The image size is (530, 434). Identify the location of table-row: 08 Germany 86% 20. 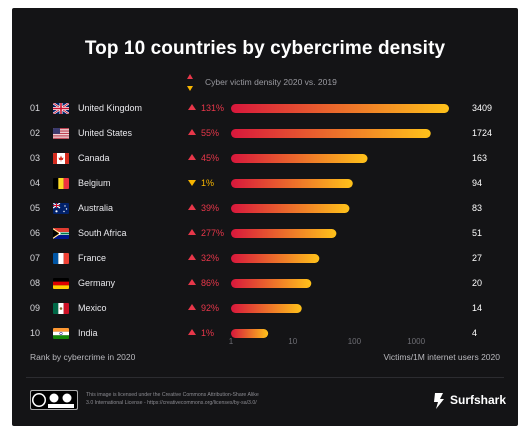
(265, 284).